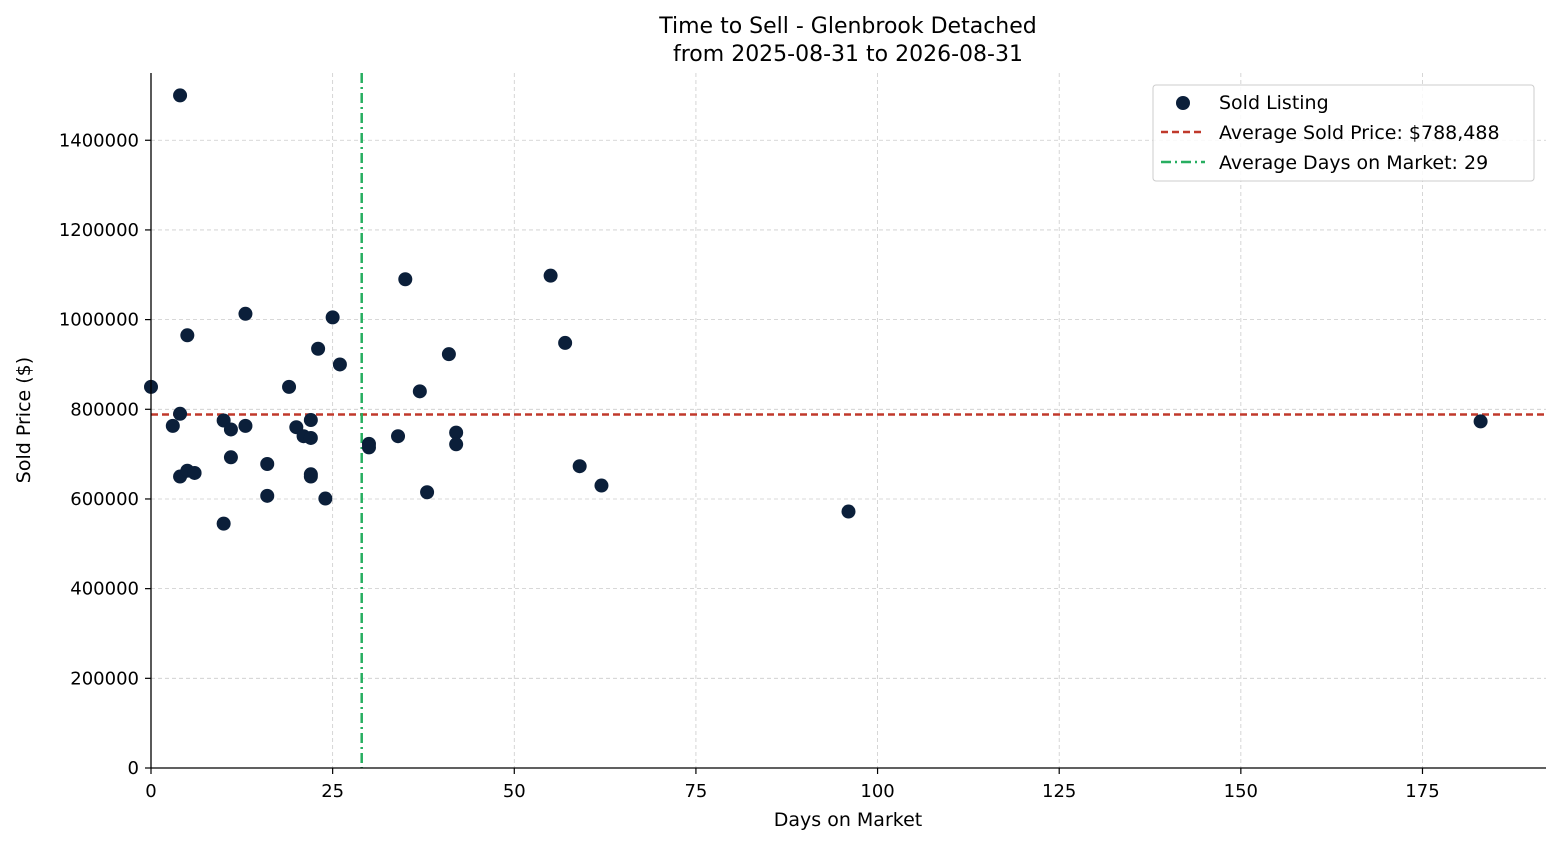 Image resolution: width=1560 pixels, height=845 pixels. What do you see at coordinates (104, 499) in the screenshot?
I see `y-tick-label: 600000` at bounding box center [104, 499].